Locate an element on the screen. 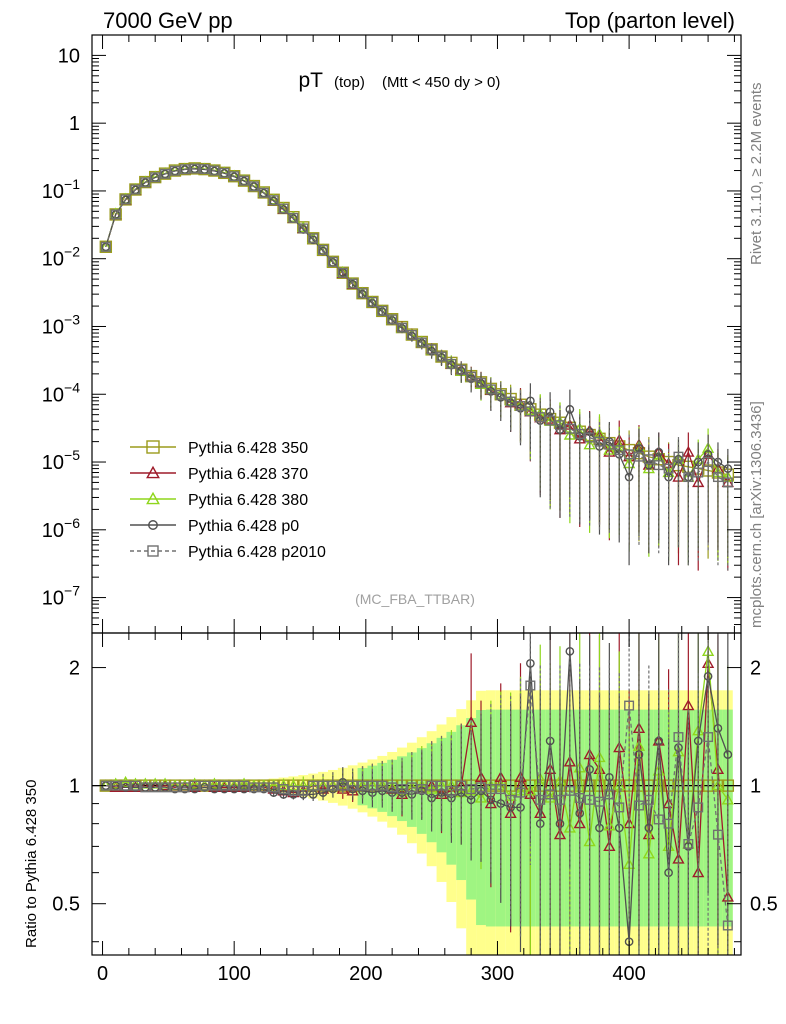  y-tick-label: 10⁻⁵ is located at coordinates (61, 460).